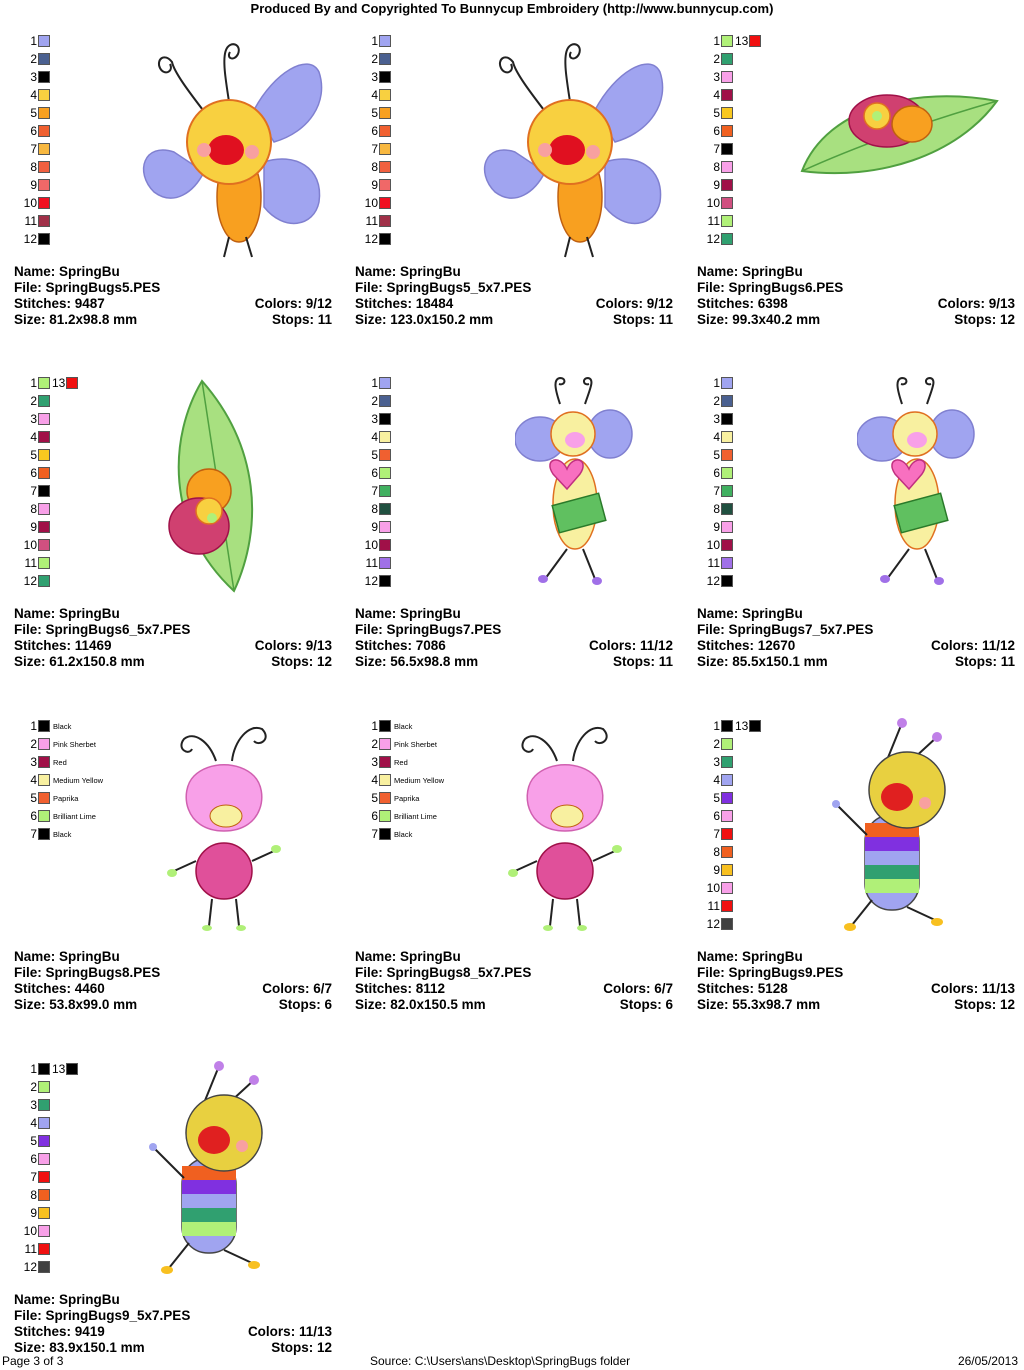 The height and width of the screenshot is (1370, 1024). Describe the element at coordinates (173, 646) in the screenshot. I see `stitch-count-line: Stitches: 11469 Colors: 9/13` at that location.